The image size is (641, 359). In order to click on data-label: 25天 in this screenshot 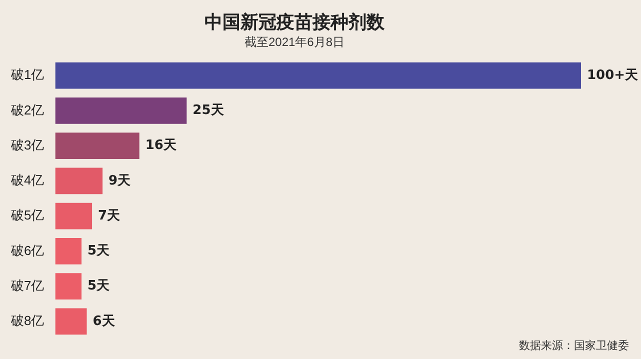, I will do `click(208, 110)`.